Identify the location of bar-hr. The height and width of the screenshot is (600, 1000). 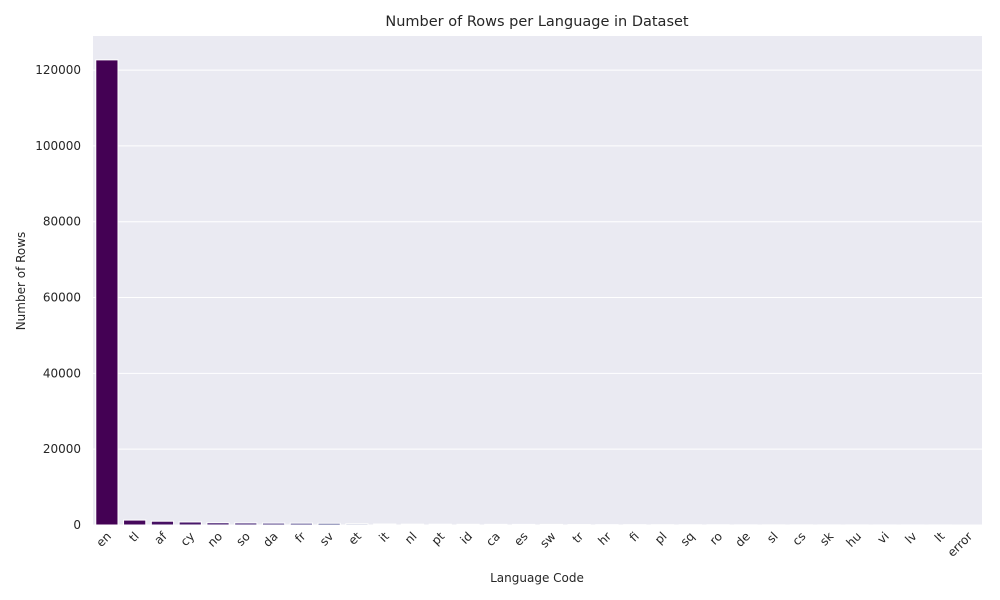
(607, 525).